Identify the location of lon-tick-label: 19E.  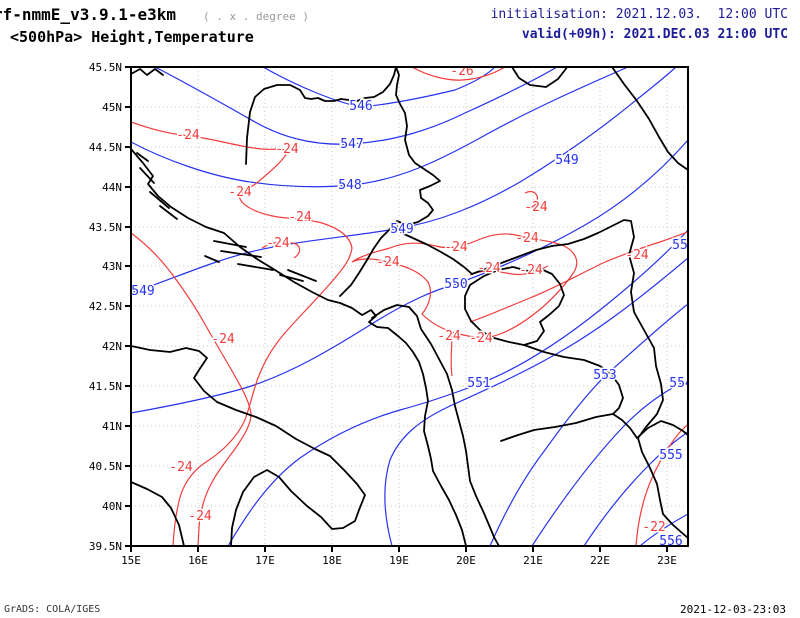
(399, 560).